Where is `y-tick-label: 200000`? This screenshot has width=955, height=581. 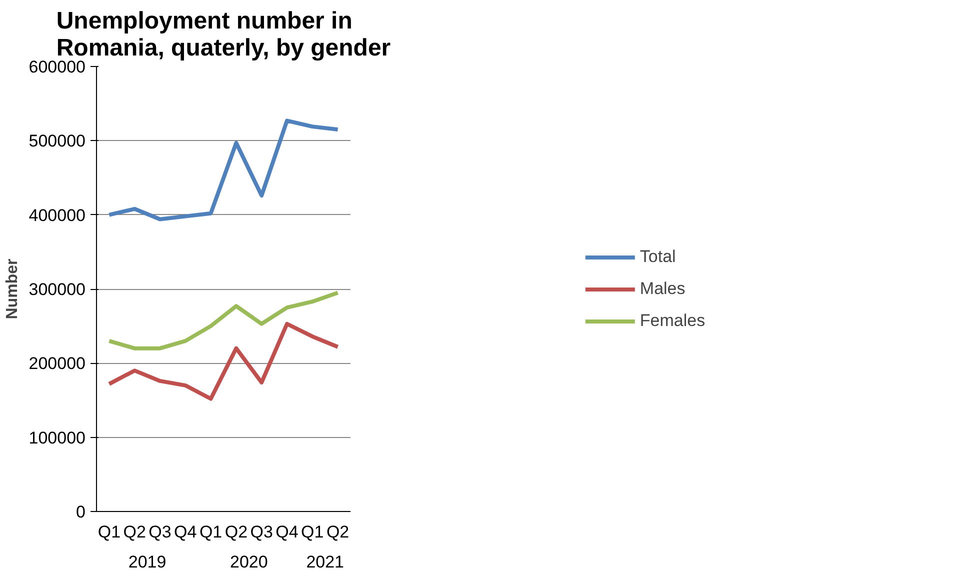
y-tick-label: 200000 is located at coordinates (57, 364).